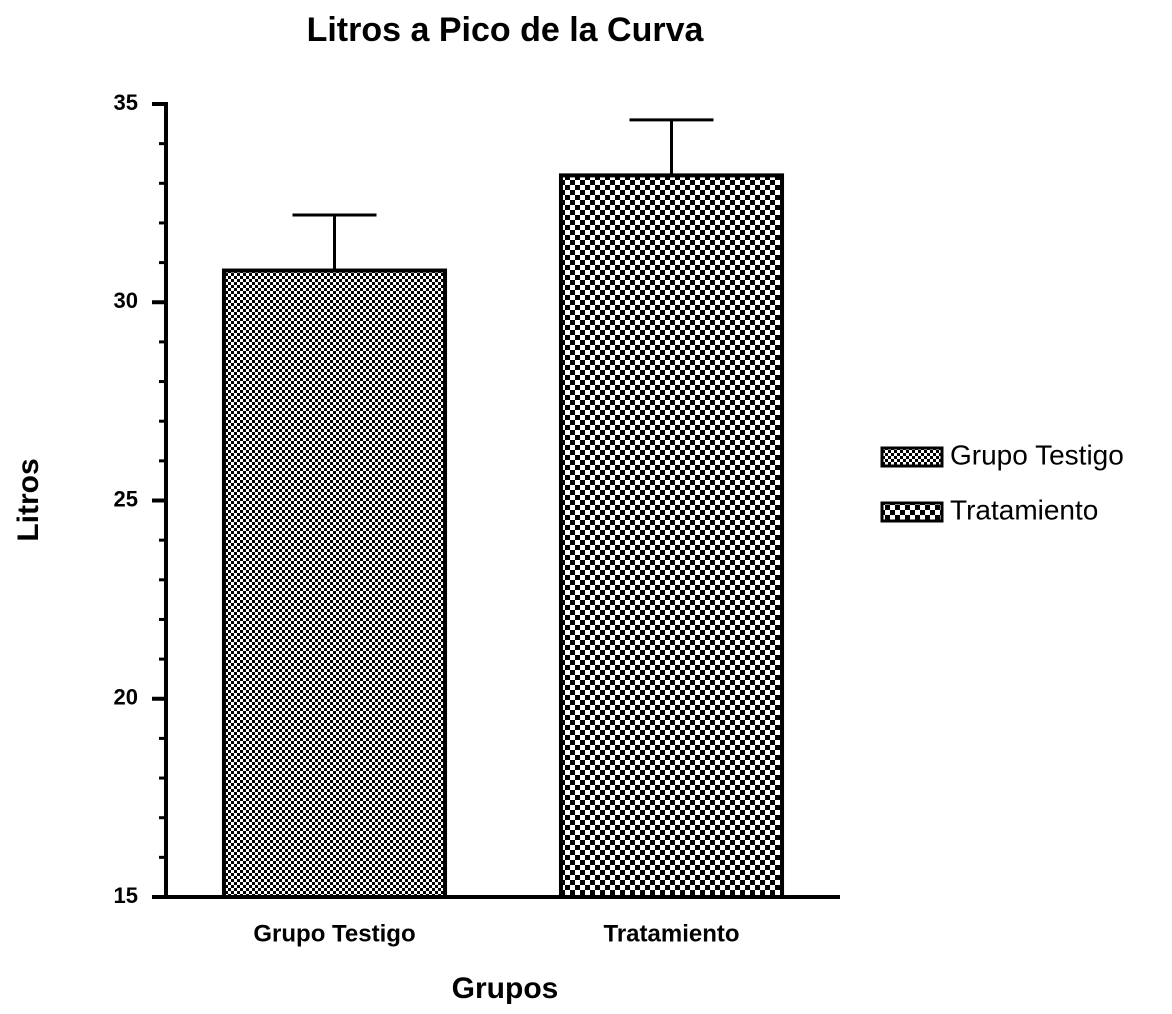 The image size is (1172, 1014). What do you see at coordinates (1037, 454) in the screenshot?
I see `legend-label: Grupo Testigo` at bounding box center [1037, 454].